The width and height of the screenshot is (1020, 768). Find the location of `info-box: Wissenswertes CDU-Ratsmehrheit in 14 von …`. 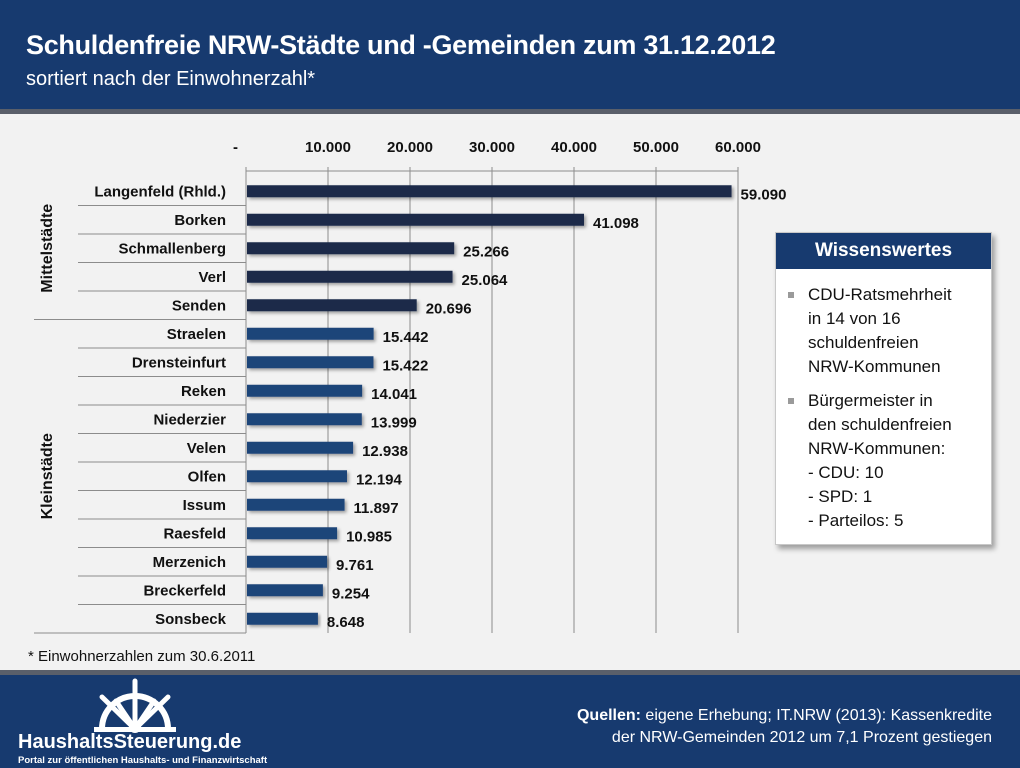

info-box: Wissenswertes CDU-Ratsmehrheit in 14 von … is located at coordinates (883, 388).